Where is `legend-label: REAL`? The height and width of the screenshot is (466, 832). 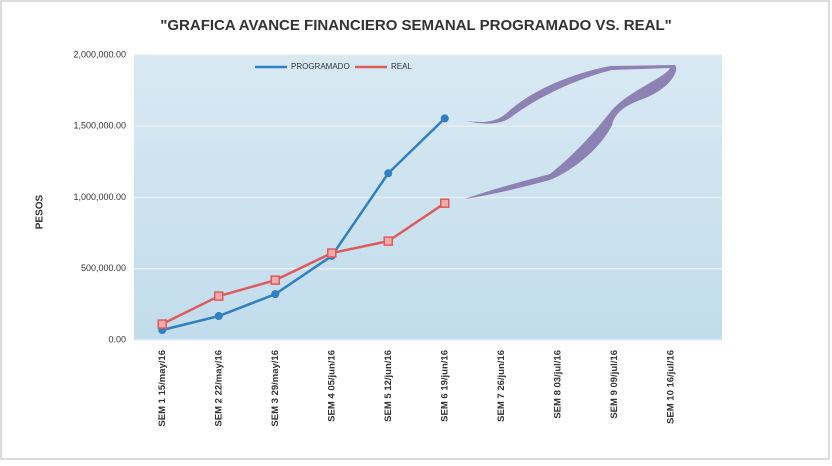
legend-label: REAL is located at coordinates (401, 66).